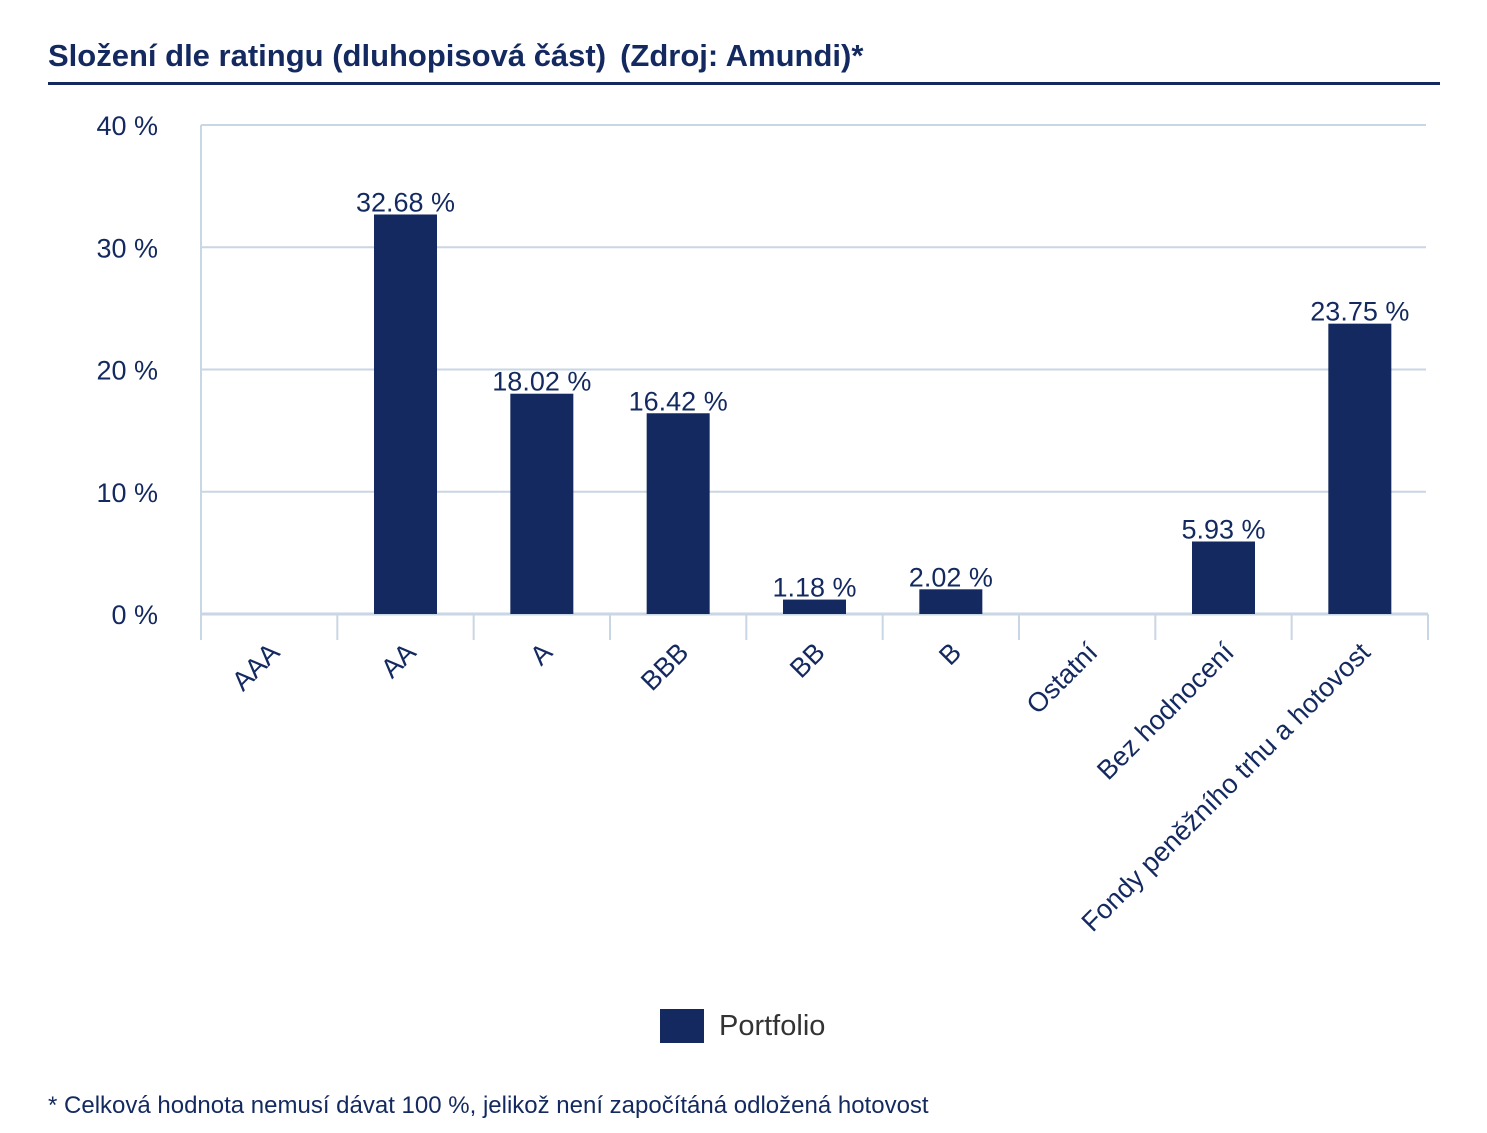  Describe the element at coordinates (1359, 312) in the screenshot. I see `data-label: 23.75 %` at that location.